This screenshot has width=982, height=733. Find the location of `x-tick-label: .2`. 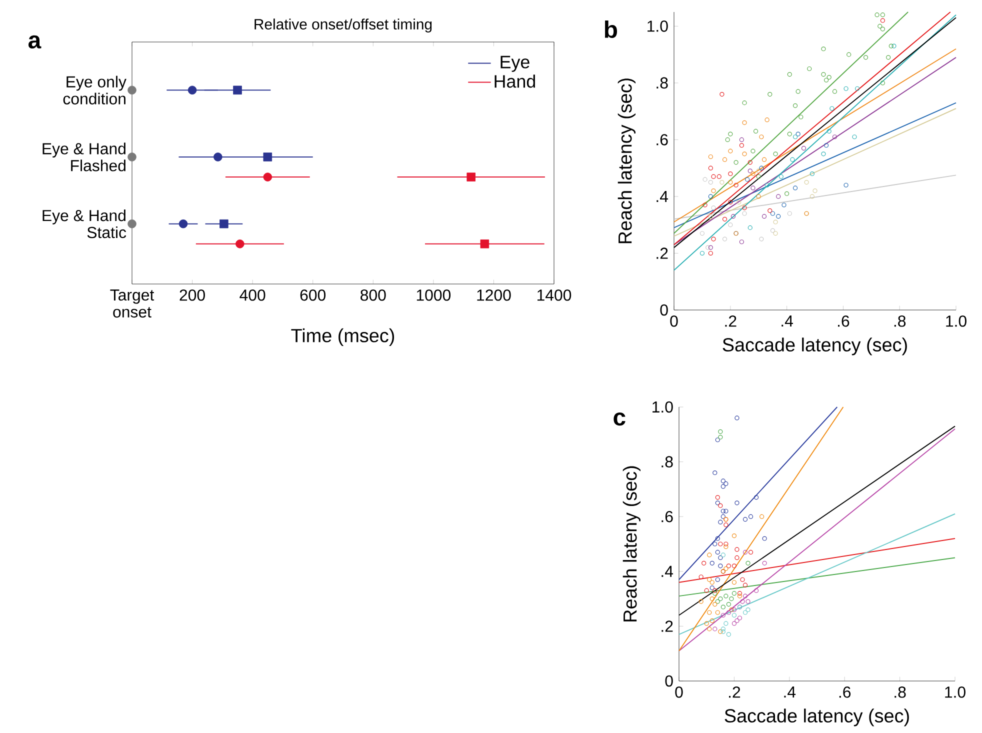

x-tick-label: .2 is located at coordinates (734, 692).